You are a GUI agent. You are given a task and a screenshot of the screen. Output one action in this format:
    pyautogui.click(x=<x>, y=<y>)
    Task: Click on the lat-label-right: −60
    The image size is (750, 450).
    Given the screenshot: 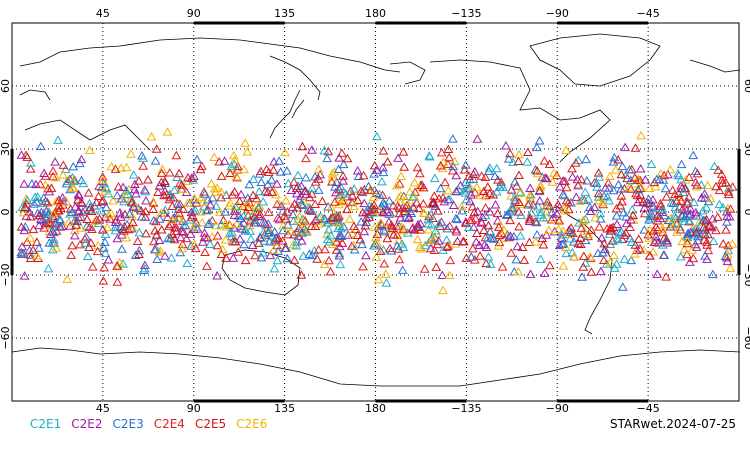 What is the action you would take?
    pyautogui.click(x=746, y=337)
    